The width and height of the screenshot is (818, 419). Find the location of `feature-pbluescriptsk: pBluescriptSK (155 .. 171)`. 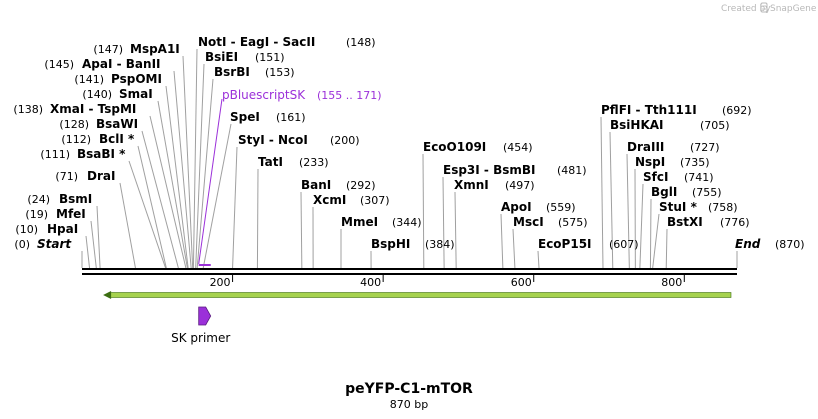

feature-pbluescriptsk: pBluescriptSK (155 .. 171) is located at coordinates (290, 177).